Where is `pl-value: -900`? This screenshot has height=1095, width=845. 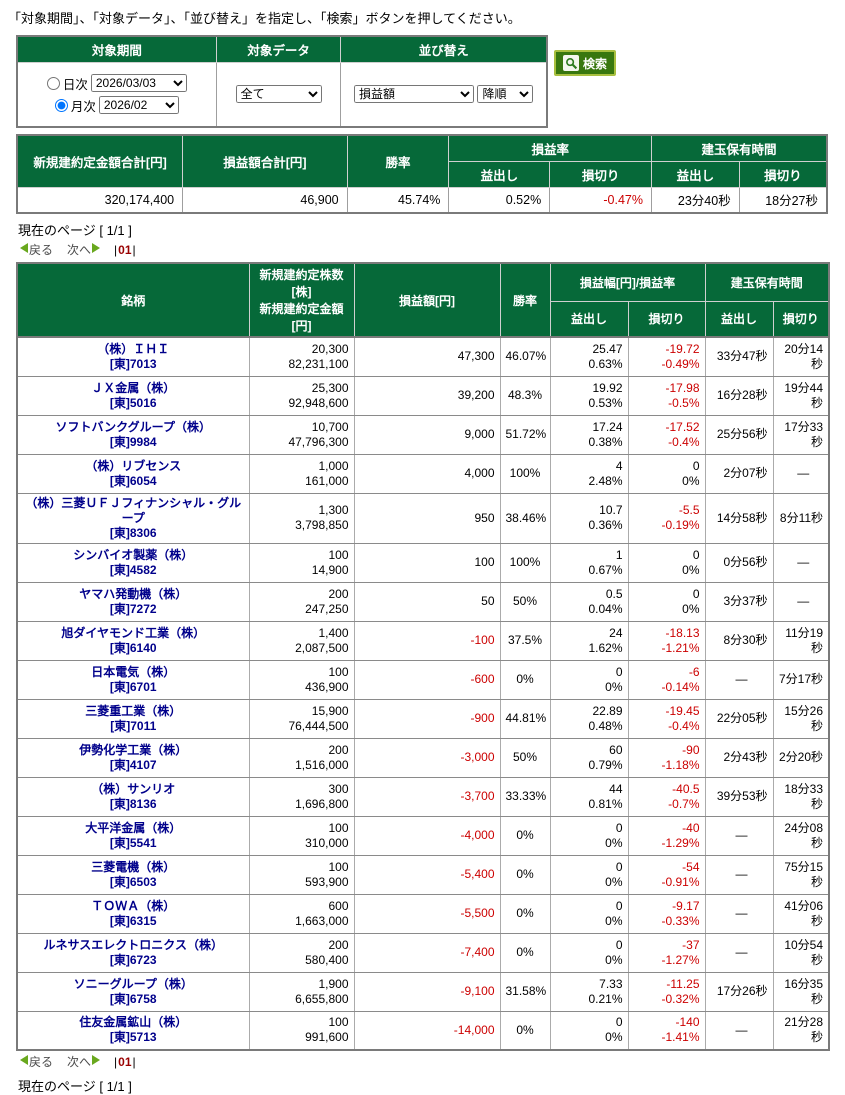 pl-value: -900 is located at coordinates (482, 718).